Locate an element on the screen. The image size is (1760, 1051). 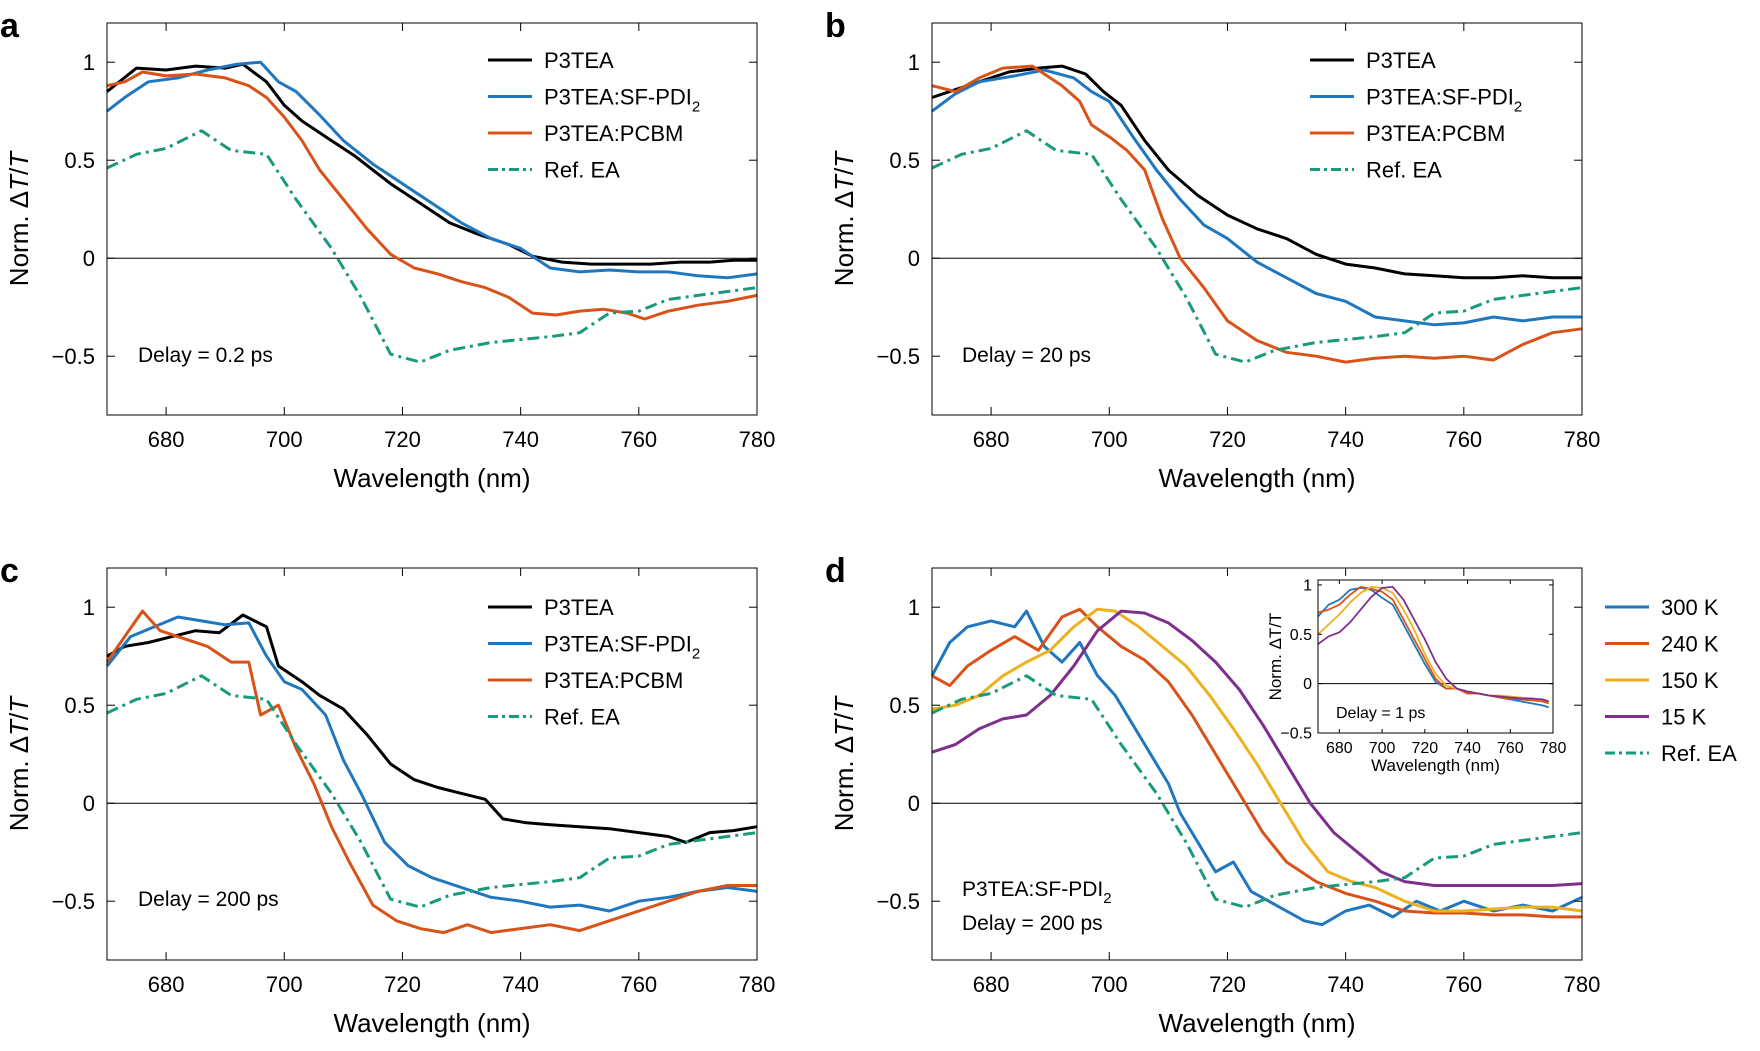
legend-label: 240 K is located at coordinates (1690, 644).